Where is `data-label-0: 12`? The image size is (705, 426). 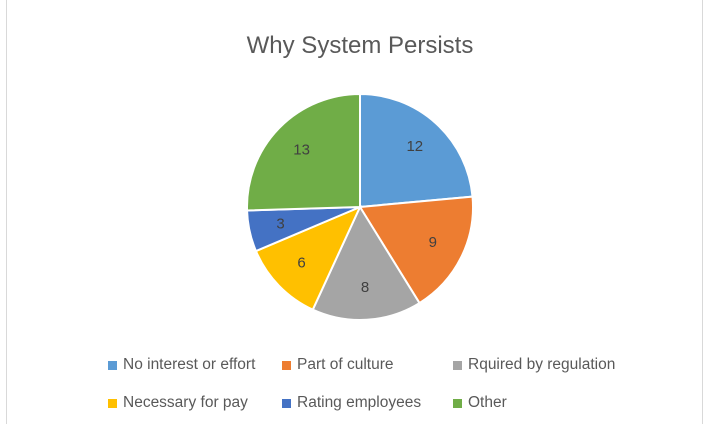 data-label-0: 12 is located at coordinates (414, 146).